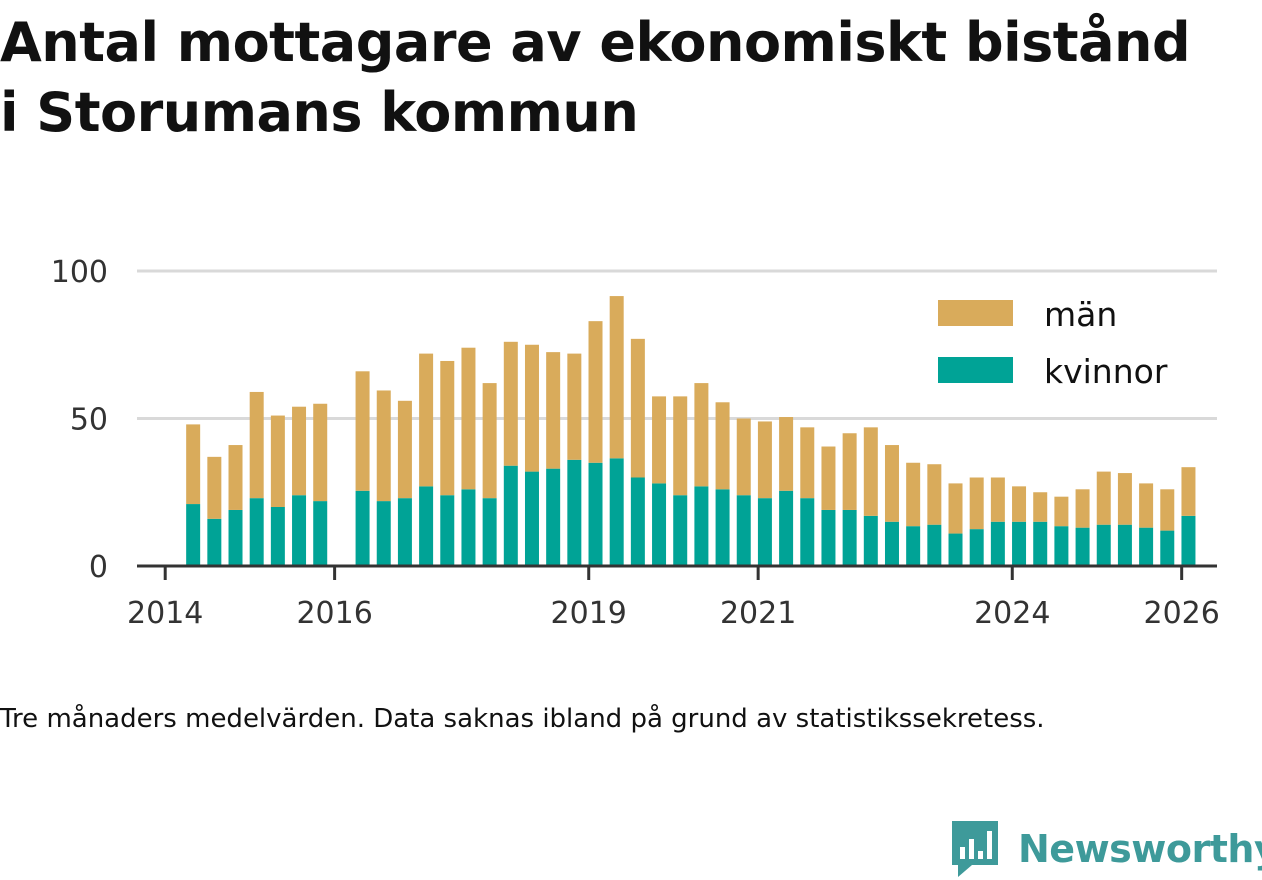 This screenshot has width=1262, height=880. I want to click on x-tick-label: 2014, so click(165, 613).